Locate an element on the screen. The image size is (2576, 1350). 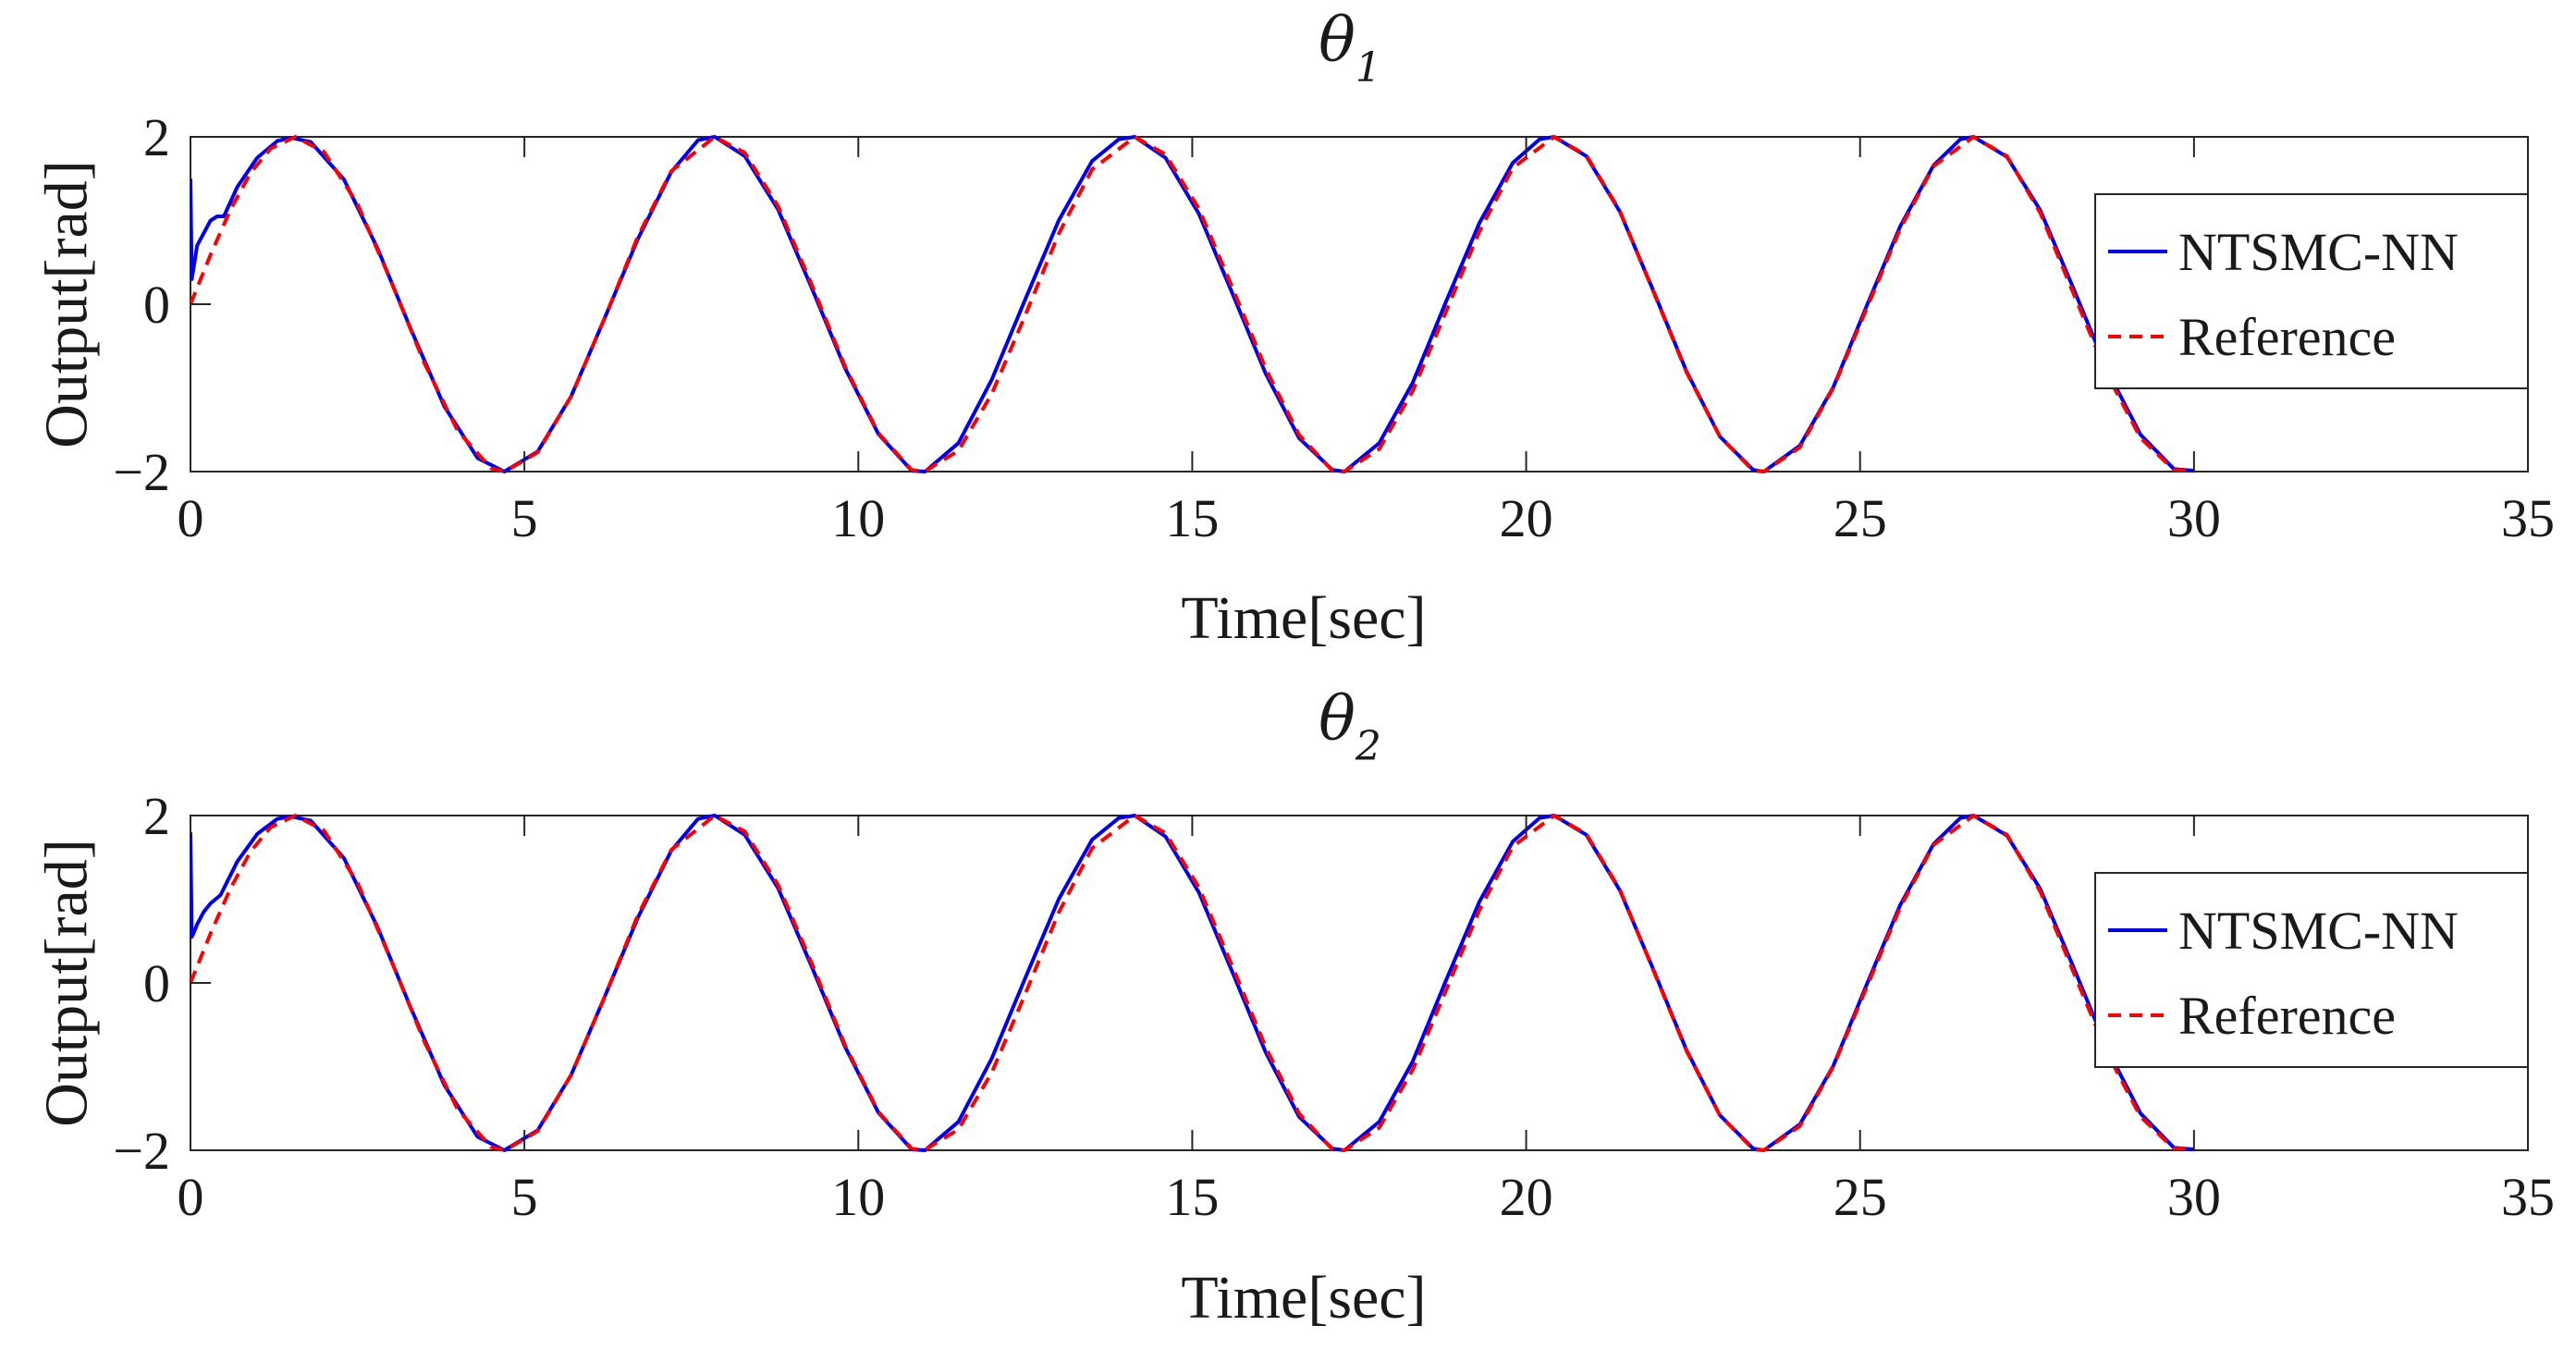
chart-title-subscript: 1 is located at coordinates (1368, 68).